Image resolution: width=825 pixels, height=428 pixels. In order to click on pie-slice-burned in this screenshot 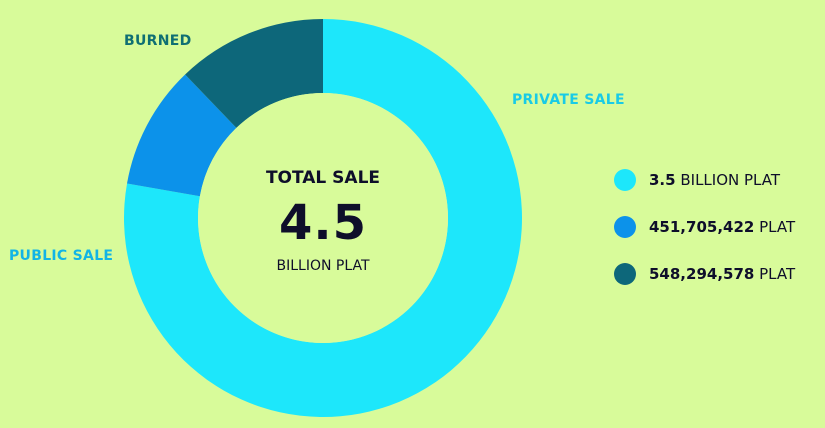, I will do `click(254, 73)`.